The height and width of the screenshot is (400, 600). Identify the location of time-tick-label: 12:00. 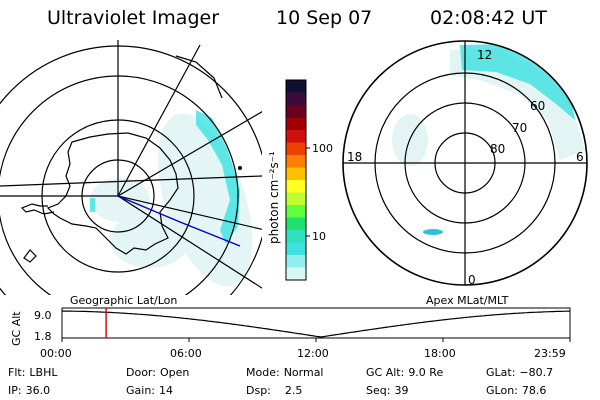
(313, 353).